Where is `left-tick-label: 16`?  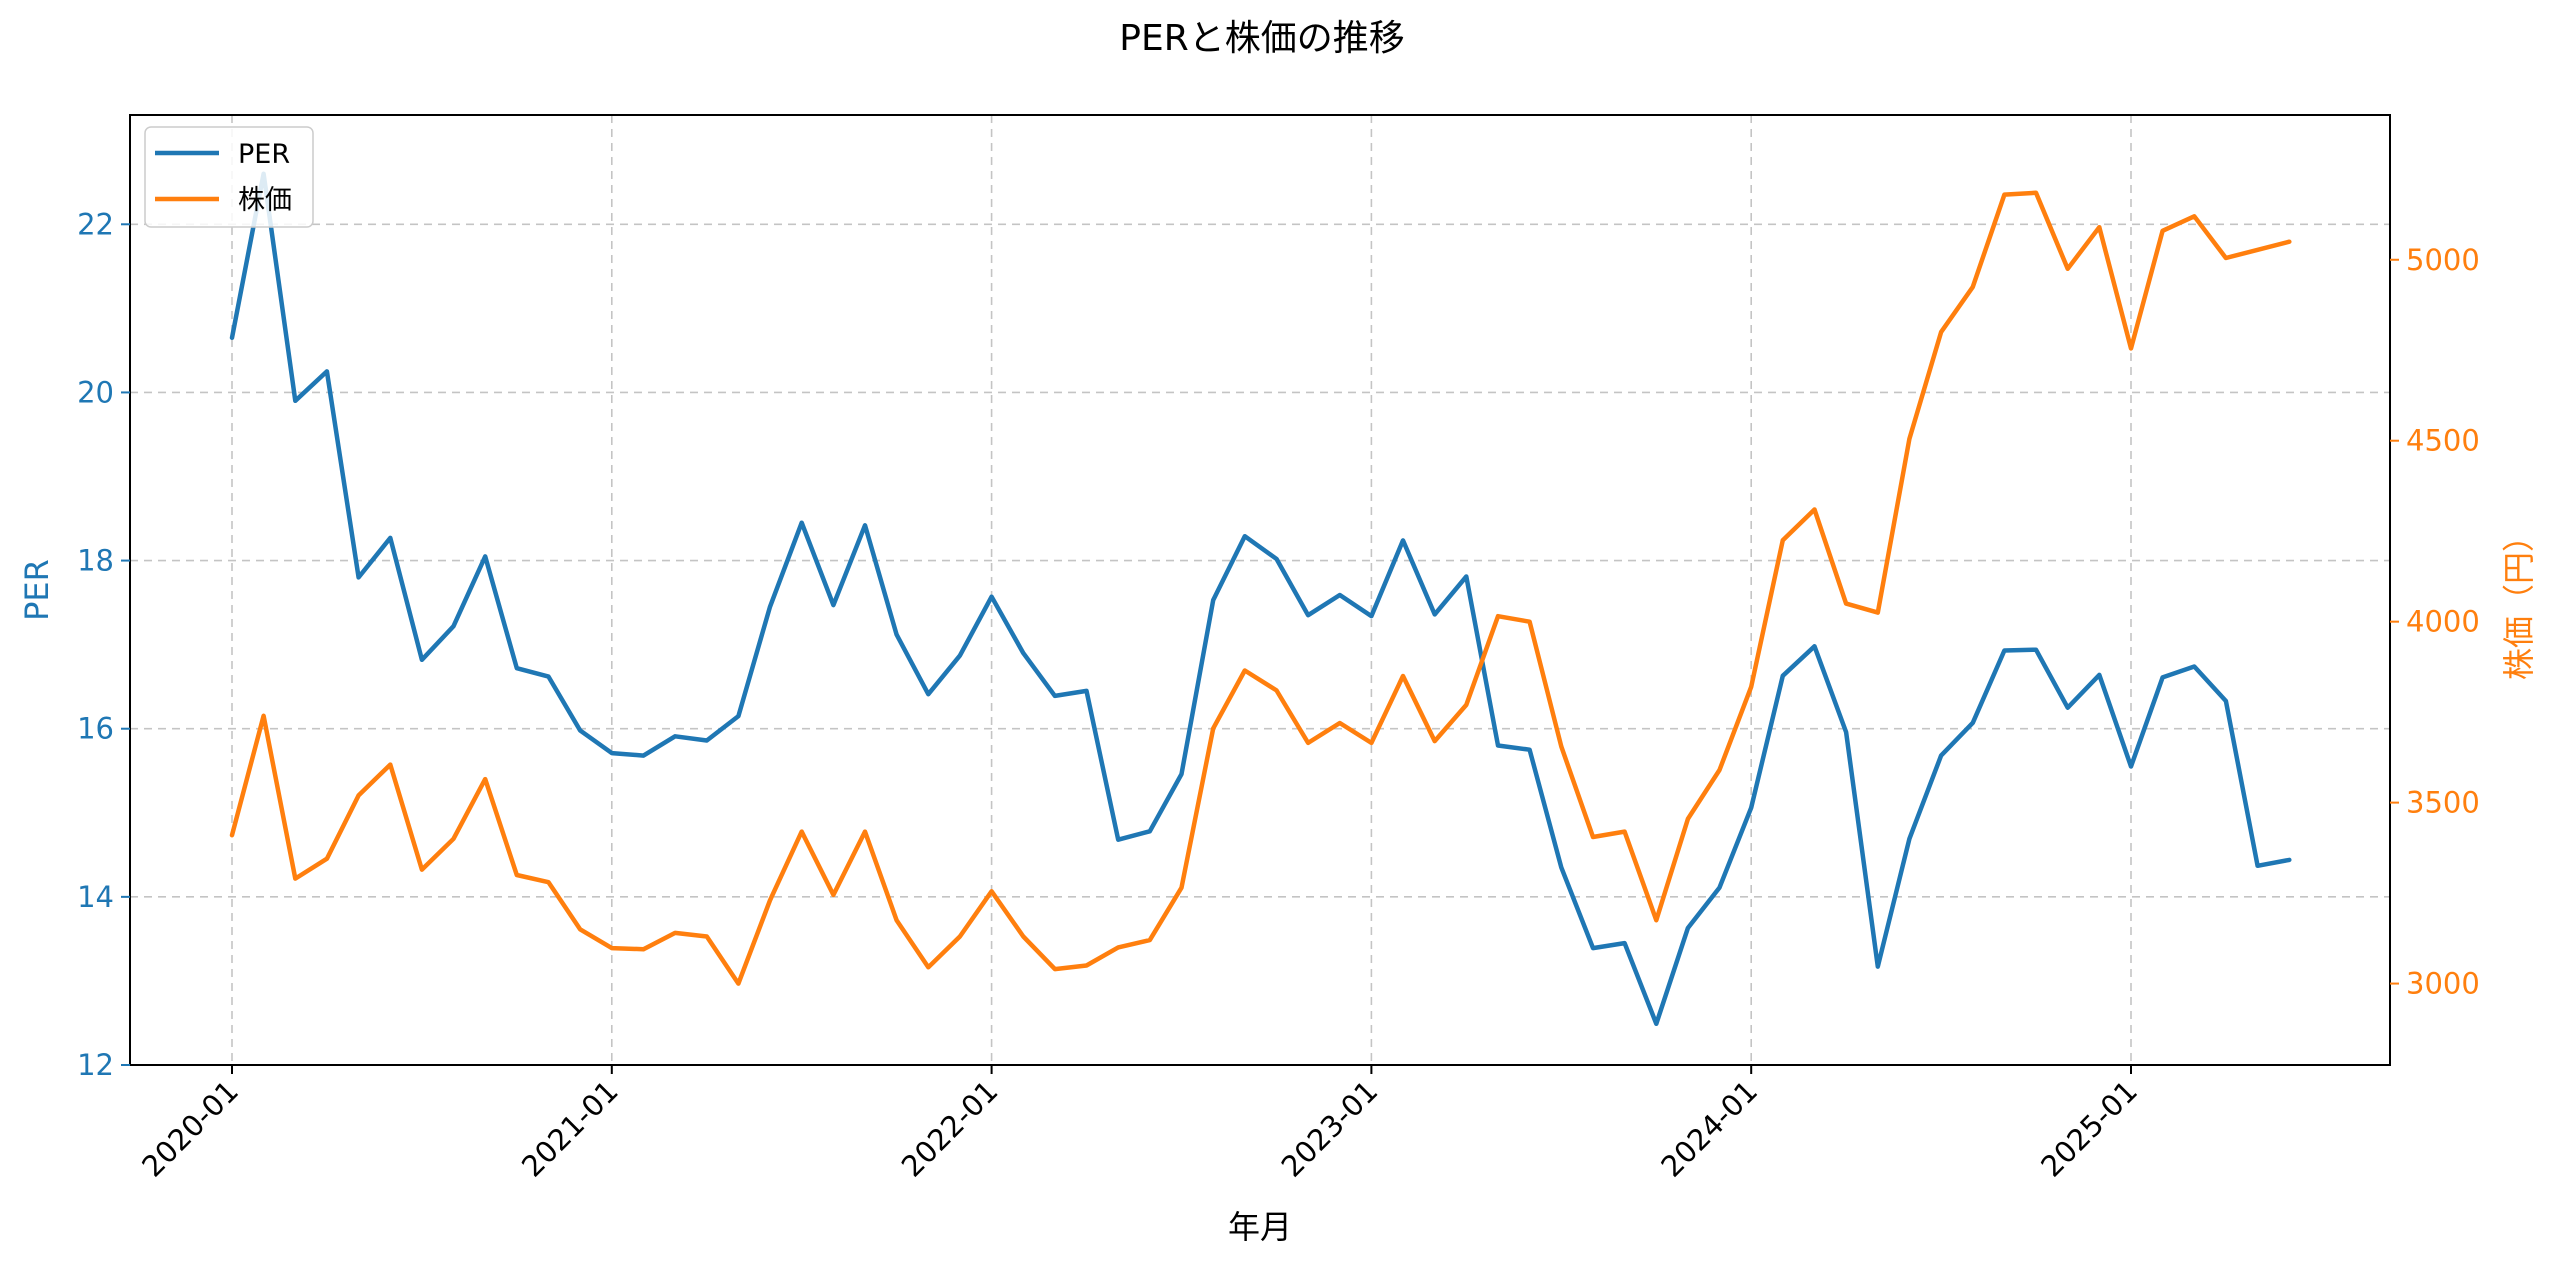 left-tick-label: 16 is located at coordinates (95, 729).